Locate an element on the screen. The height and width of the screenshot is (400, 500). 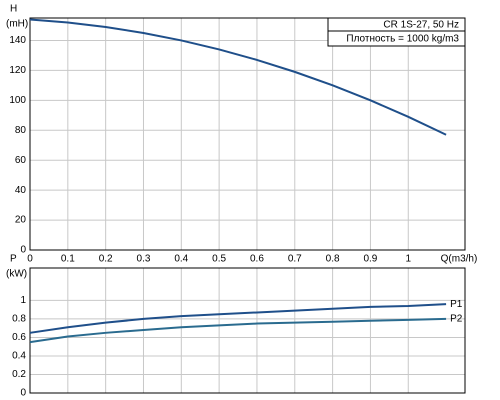
y-tick-label: 20 is located at coordinates (21, 220).